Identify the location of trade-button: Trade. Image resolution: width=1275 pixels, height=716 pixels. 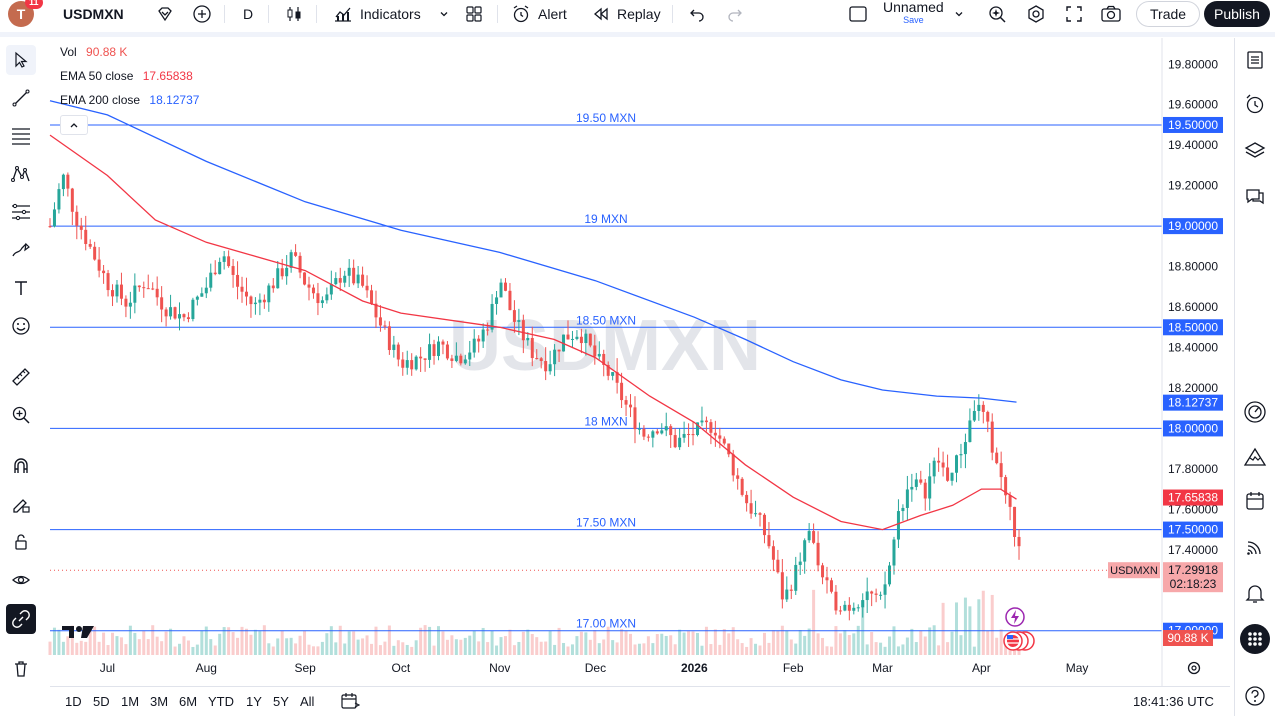
(1168, 13).